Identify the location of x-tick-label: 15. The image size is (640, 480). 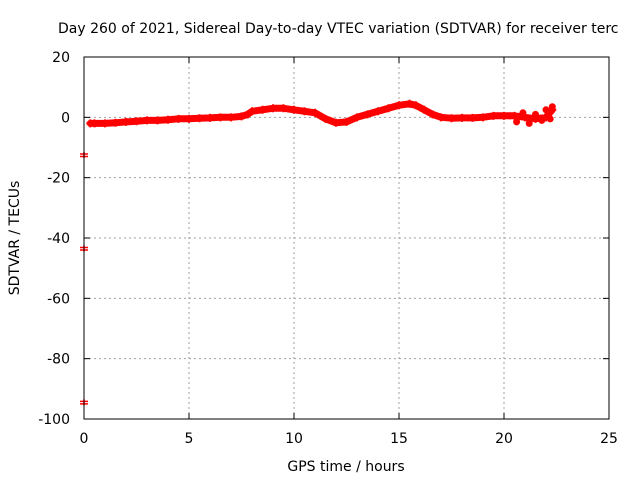
(399, 439).